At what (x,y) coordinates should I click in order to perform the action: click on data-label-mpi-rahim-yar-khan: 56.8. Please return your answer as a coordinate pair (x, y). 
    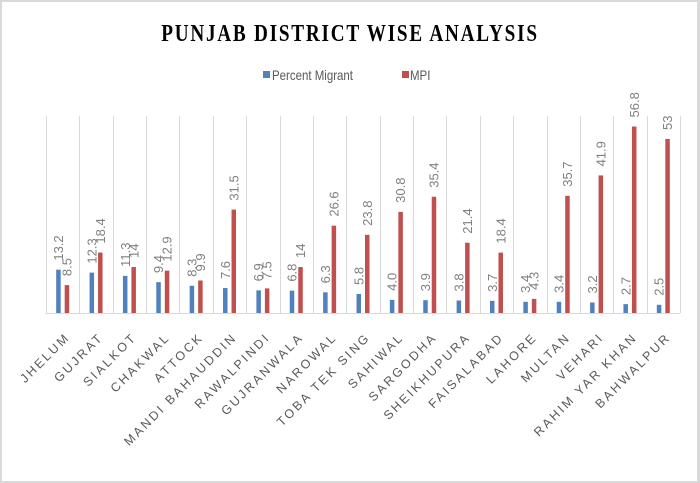
    Looking at the image, I should click on (634, 104).